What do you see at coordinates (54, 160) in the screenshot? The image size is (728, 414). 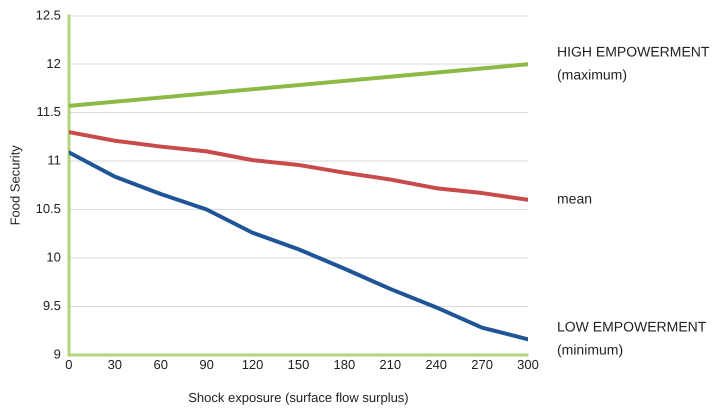 I see `y-tick-label: 11` at bounding box center [54, 160].